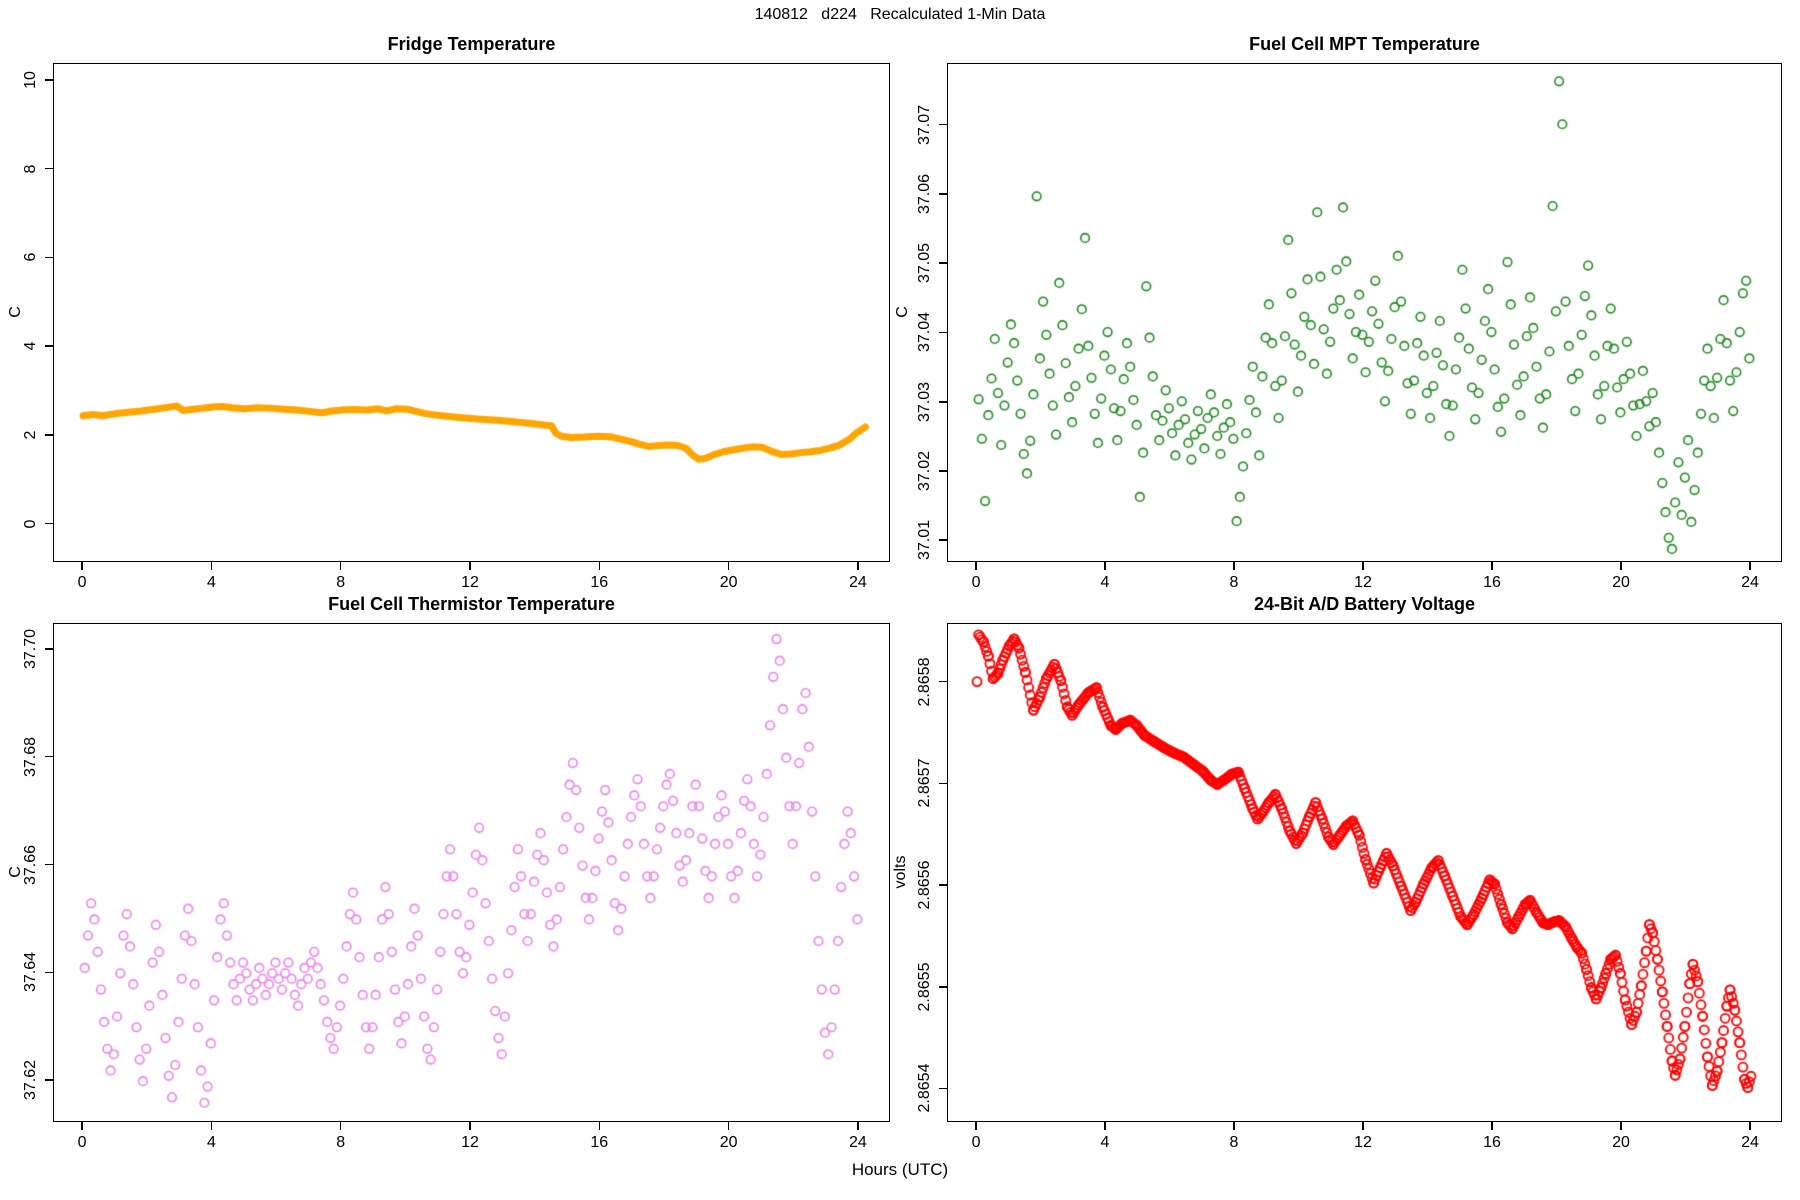 This screenshot has height=1200, width=1800. What do you see at coordinates (599, 582) in the screenshot?
I see `fridge-temperature-x-tick-label: 16` at bounding box center [599, 582].